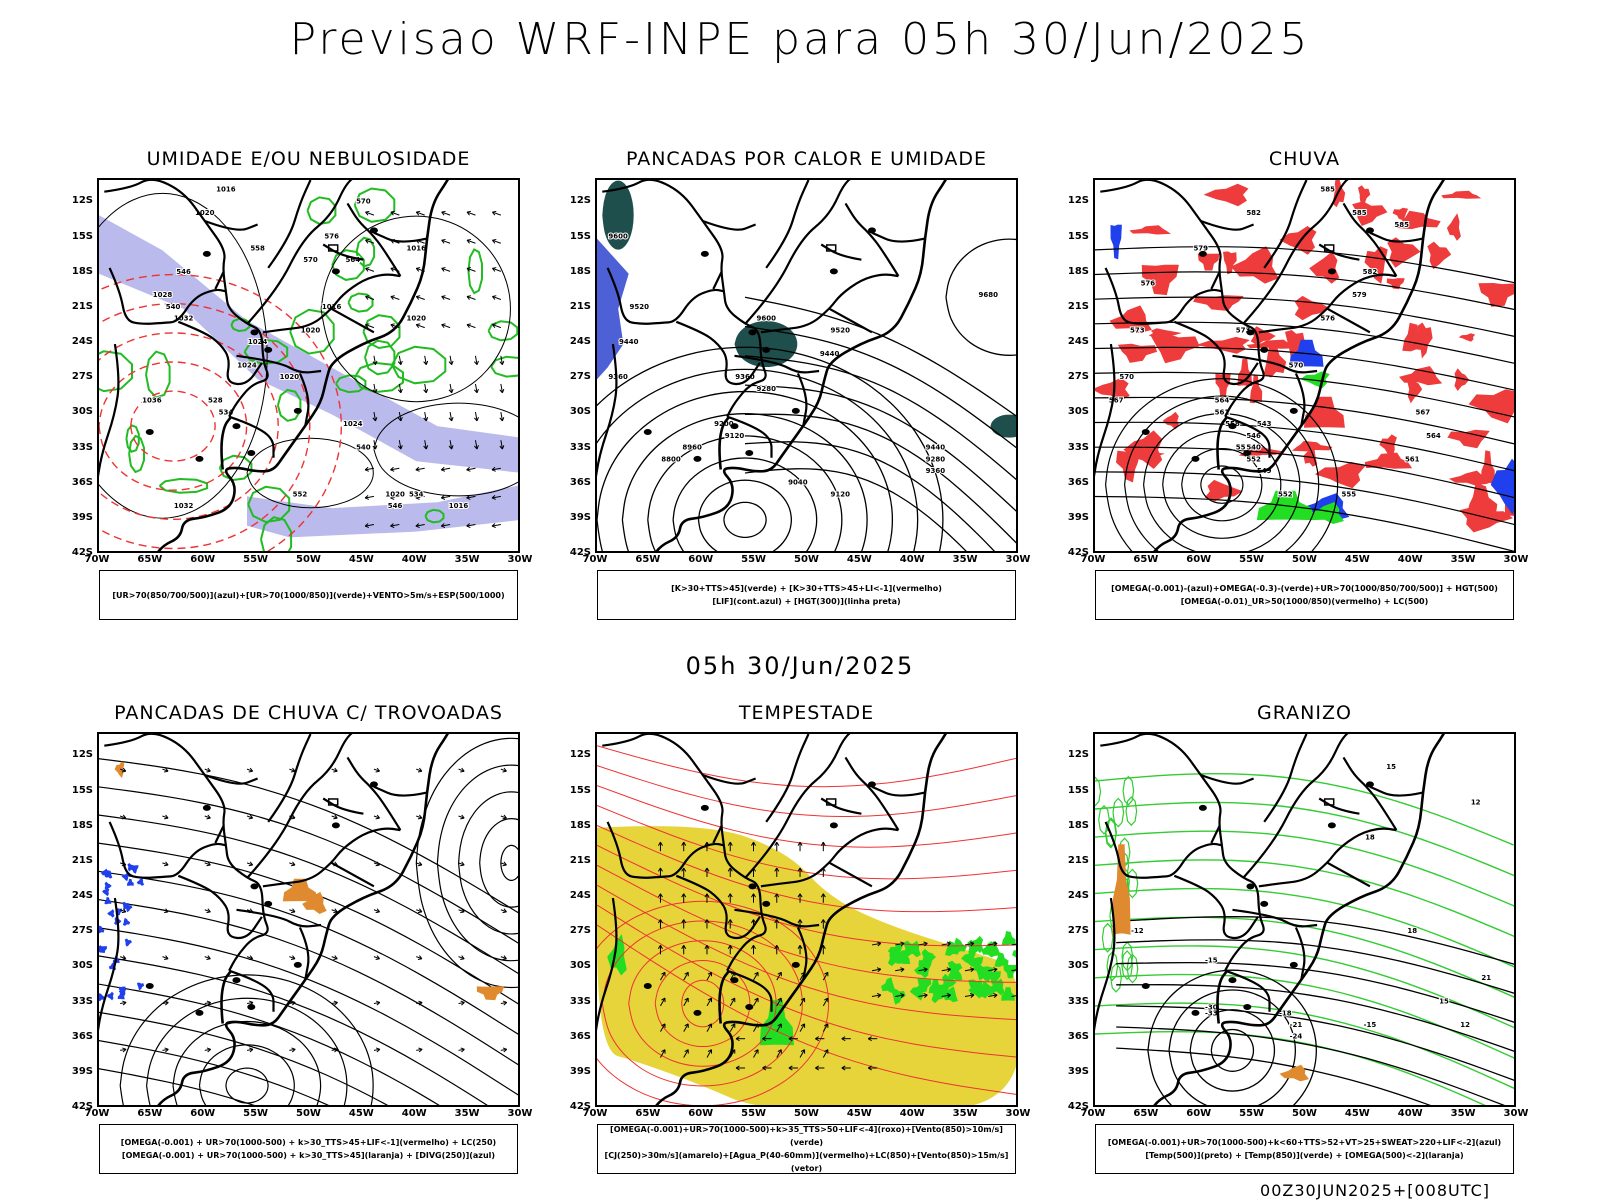 Image resolution: width=1600 pixels, height=1200 pixels. I want to click on river-plate-coast, so click(227, 443).